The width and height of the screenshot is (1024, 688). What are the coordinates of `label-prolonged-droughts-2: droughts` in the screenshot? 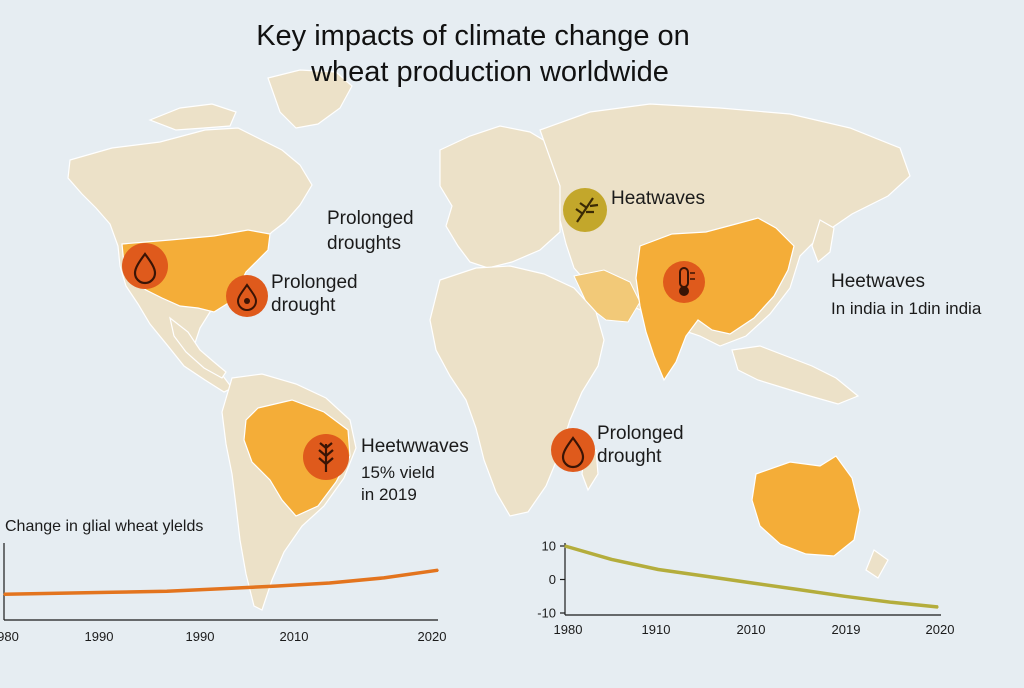 It's located at (364, 243).